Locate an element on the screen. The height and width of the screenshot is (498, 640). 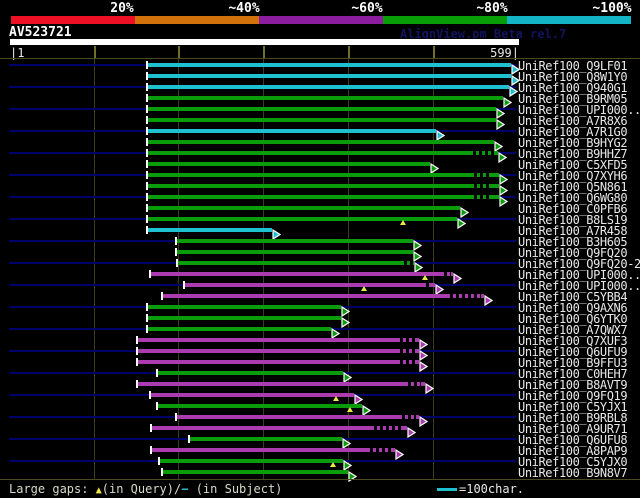
hit-label: UniRef100_B8AVT9 is located at coordinates (573, 385).